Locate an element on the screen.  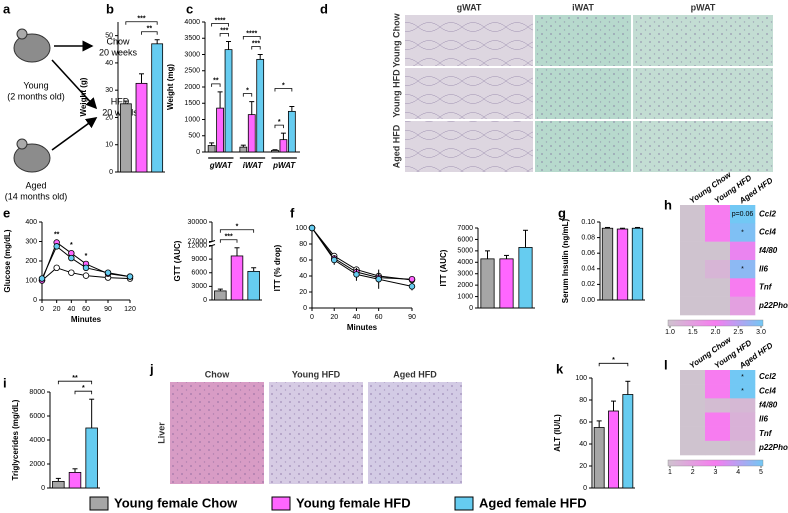
legend-label: Aged female HFD is located at coordinates (533, 502).